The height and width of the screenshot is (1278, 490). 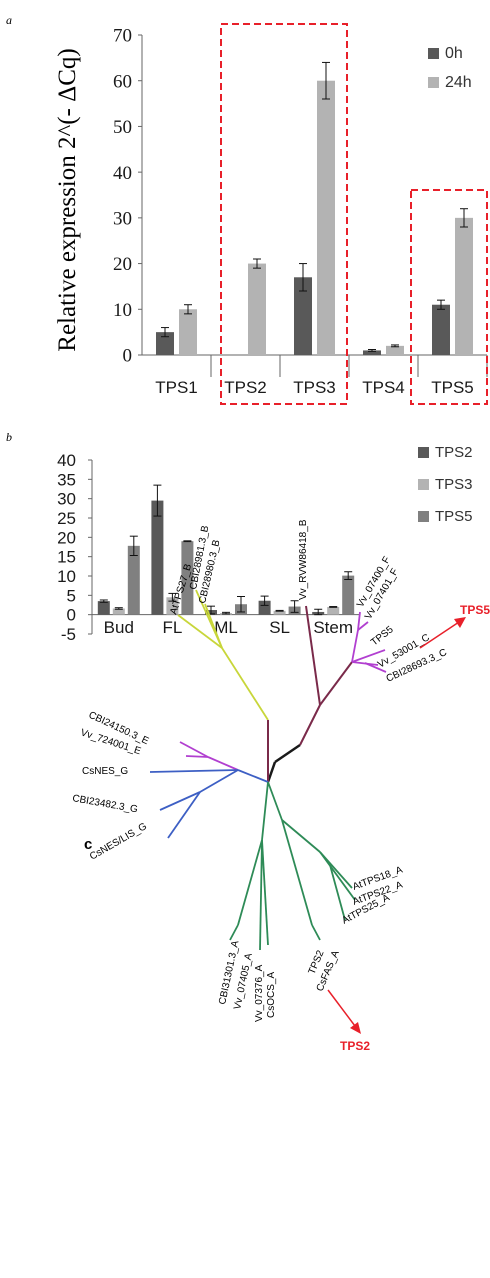 What do you see at coordinates (245, 387) in the screenshot?
I see `x-category-label: TPS2` at bounding box center [245, 387].